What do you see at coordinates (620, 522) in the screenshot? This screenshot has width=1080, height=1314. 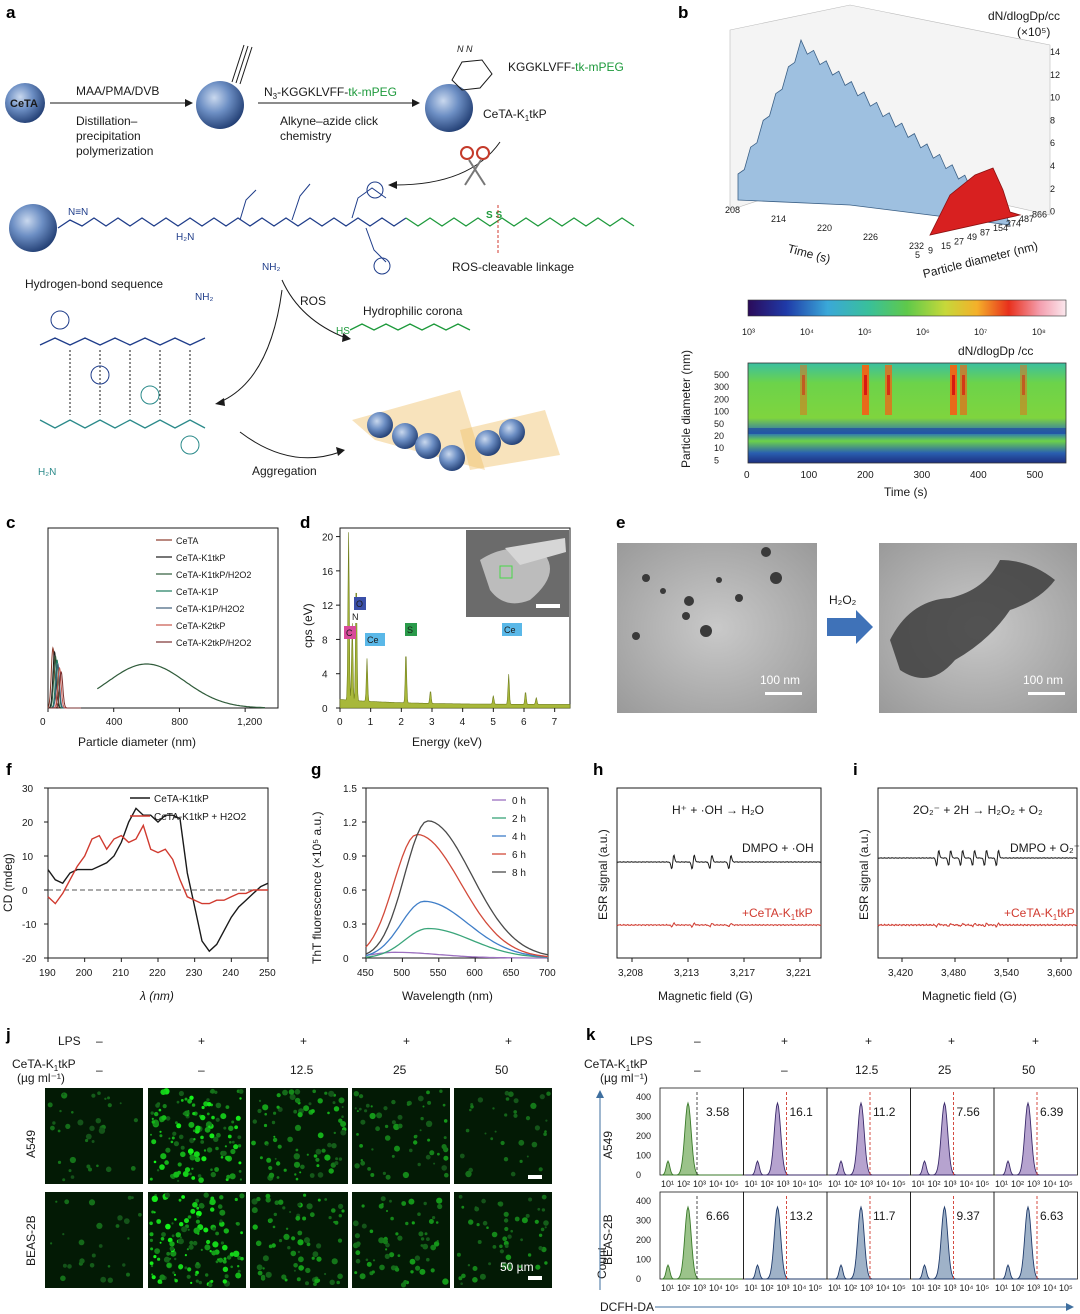 I see `panel-letter-e: e` at bounding box center [620, 522].